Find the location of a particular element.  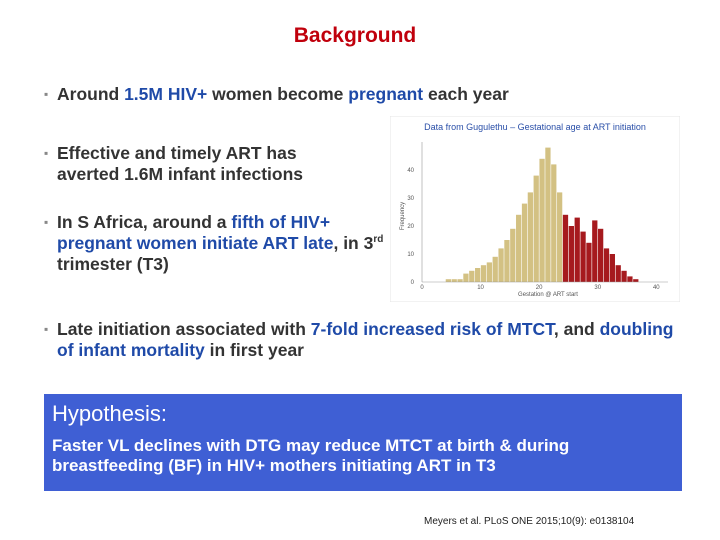

x-axis-label: Gestation @ ART start is located at coordinates (548, 295).